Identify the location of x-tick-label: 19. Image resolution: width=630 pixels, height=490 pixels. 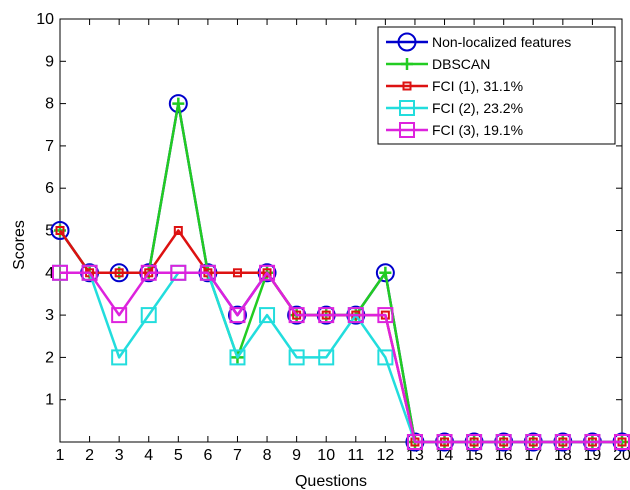
(593, 455).